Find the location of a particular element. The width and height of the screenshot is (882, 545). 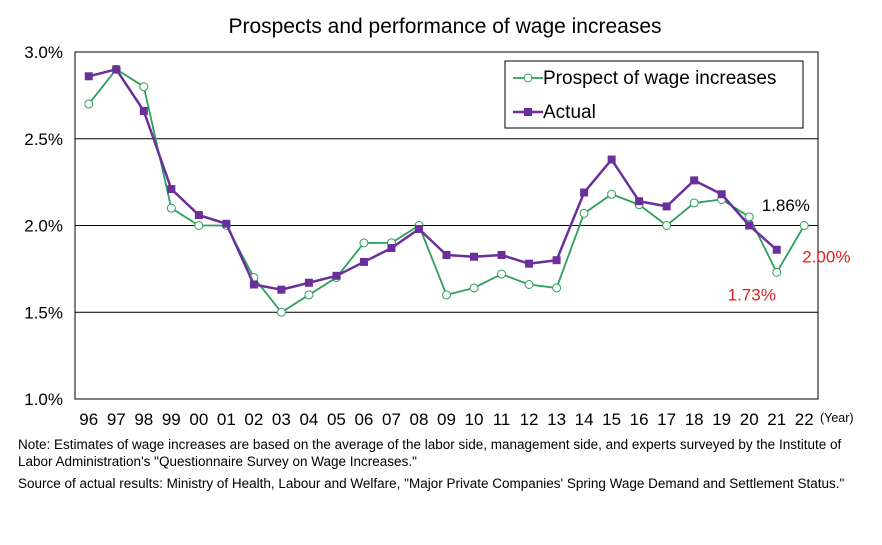

x-tick-label: 16 is located at coordinates (639, 419).